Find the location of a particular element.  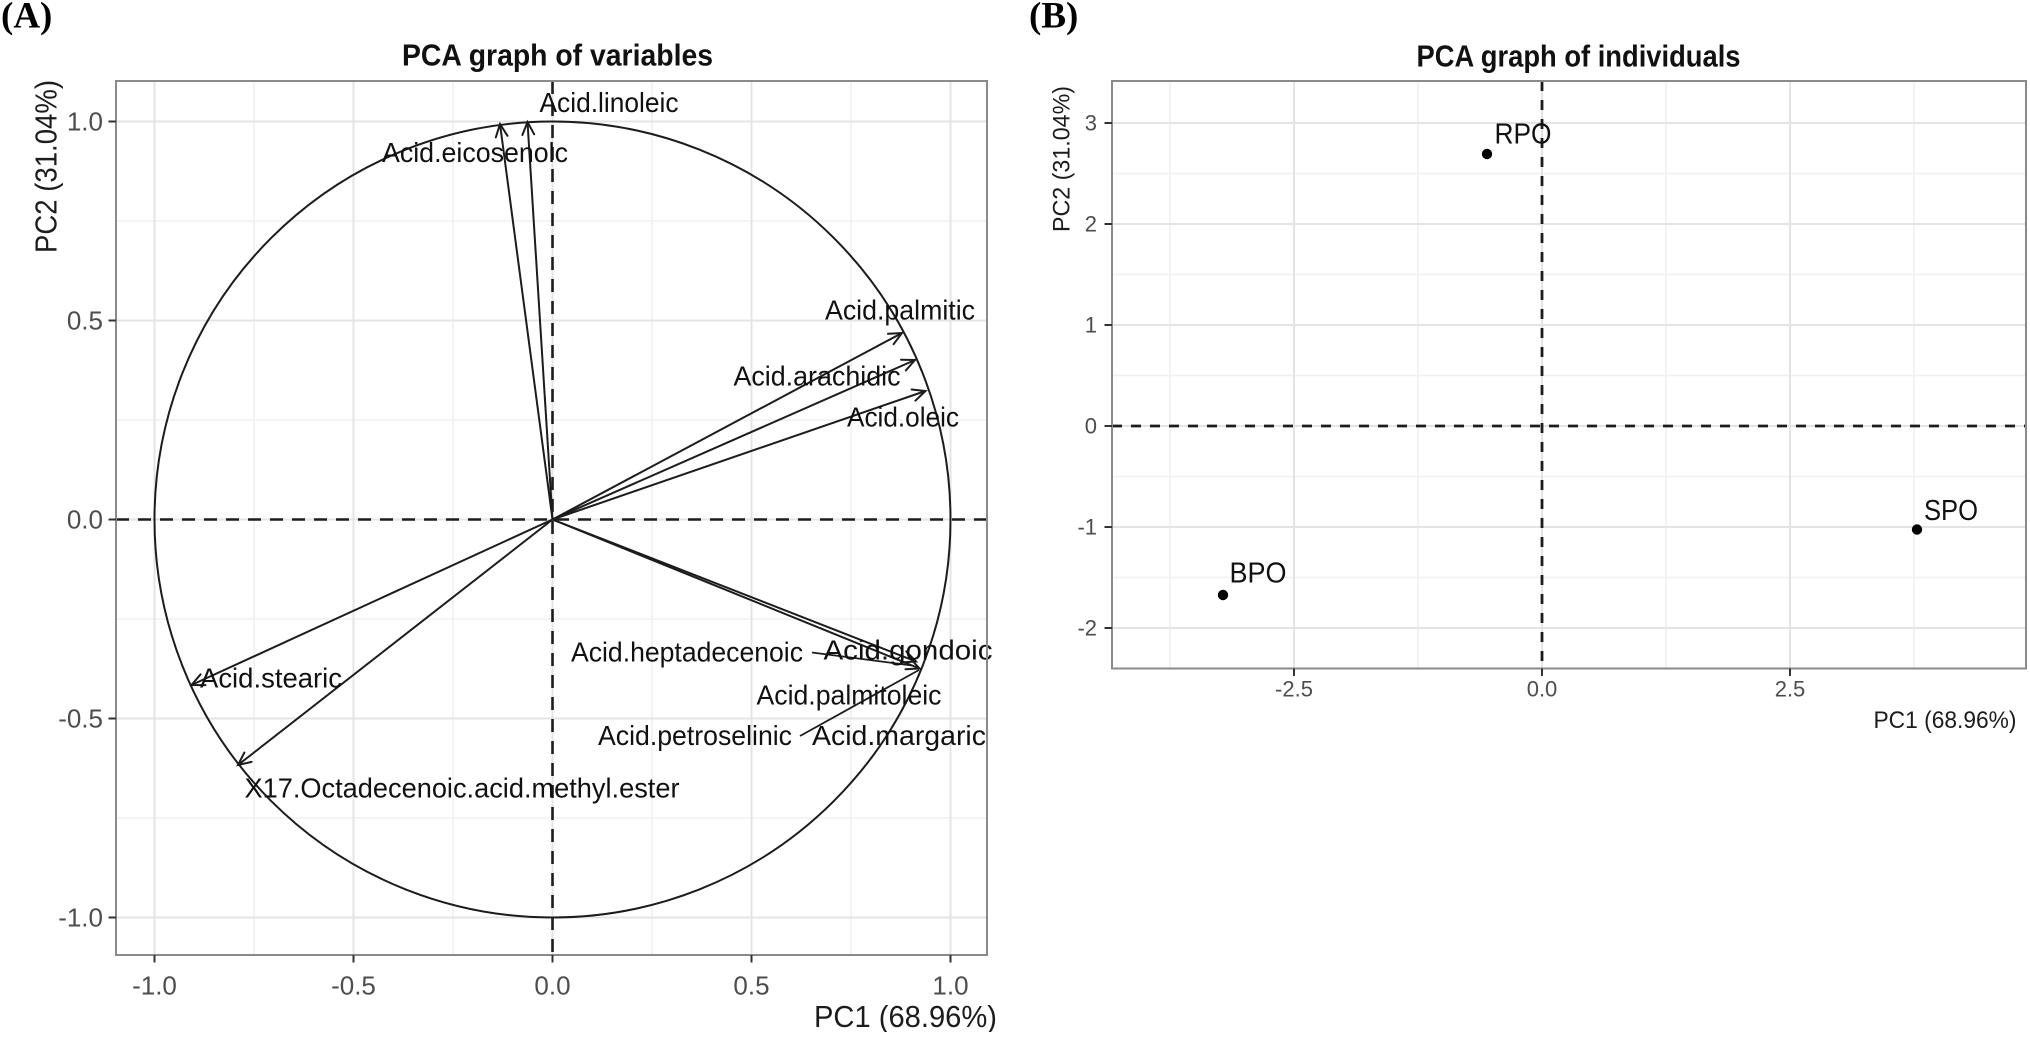

svg-text: 0 is located at coordinates (1091, 426).